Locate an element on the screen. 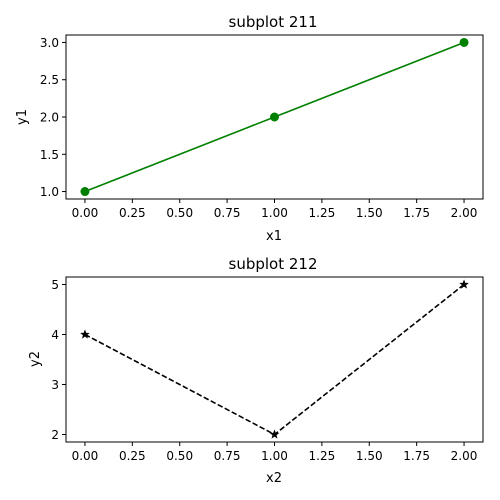 Image resolution: width=500 pixels, height=500 pixels. subplot-212-xtick-label: 1.00 is located at coordinates (274, 456).